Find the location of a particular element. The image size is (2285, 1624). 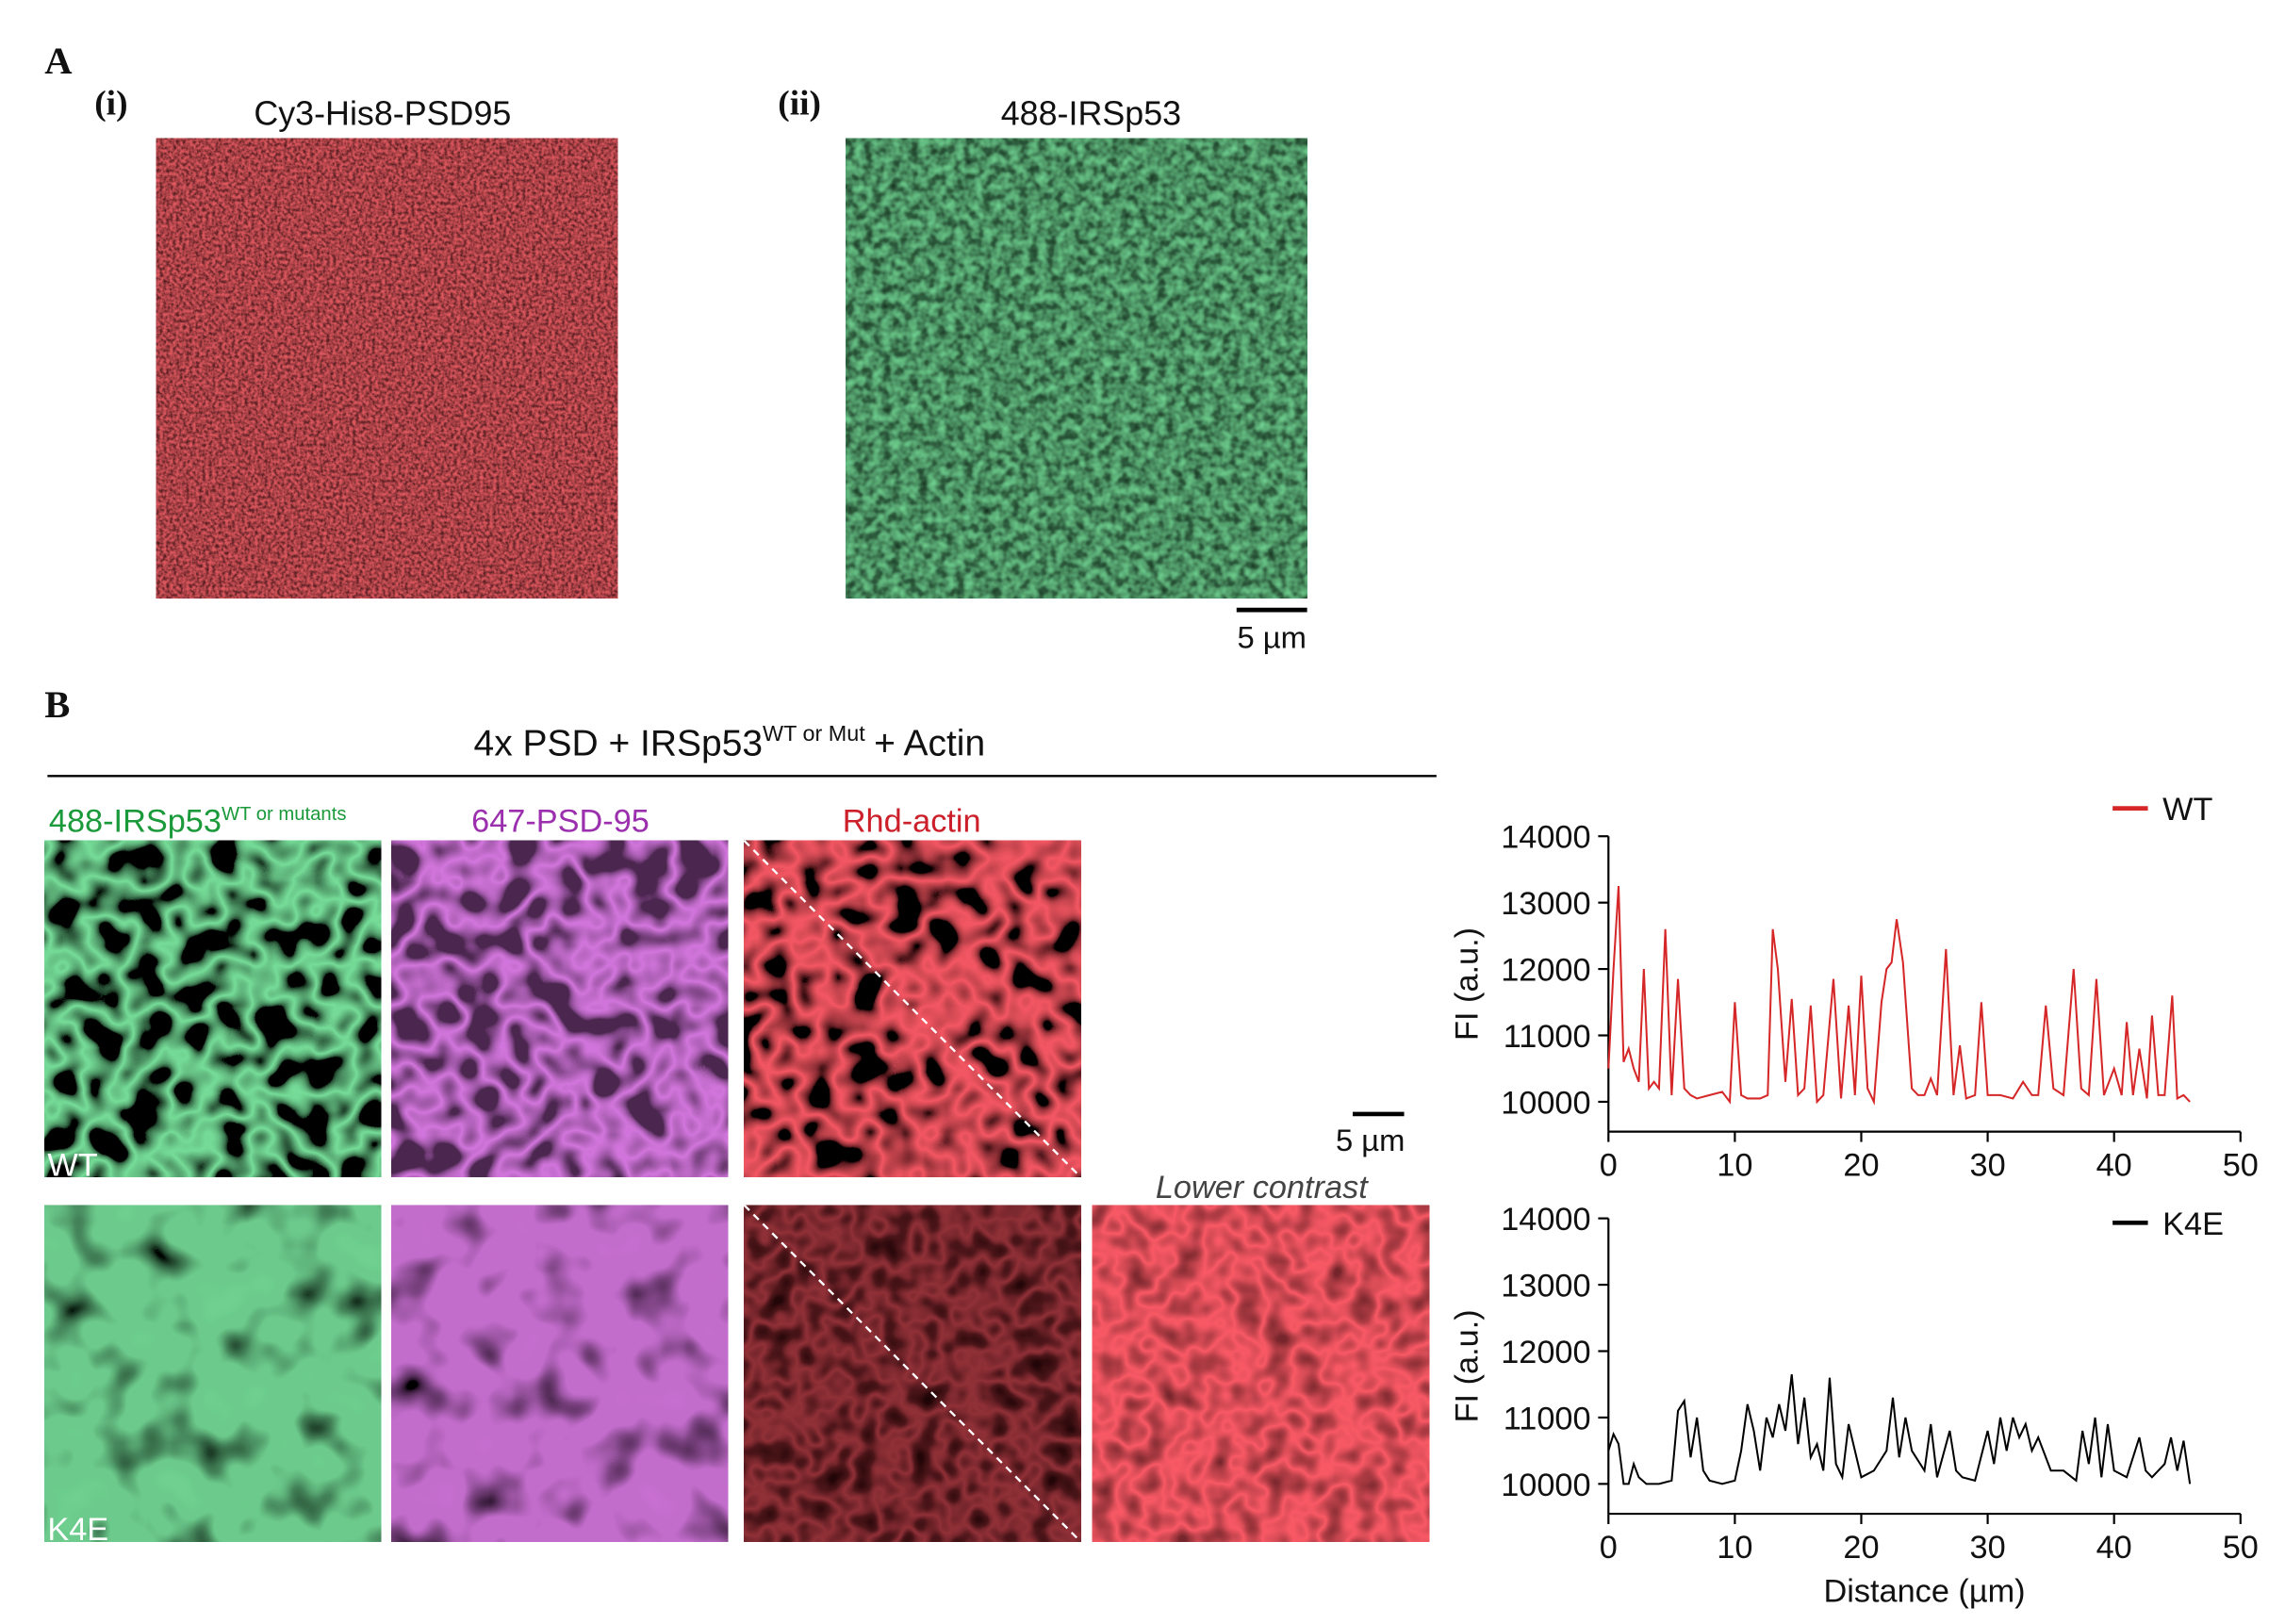

image-index: (ii) is located at coordinates (799, 104).